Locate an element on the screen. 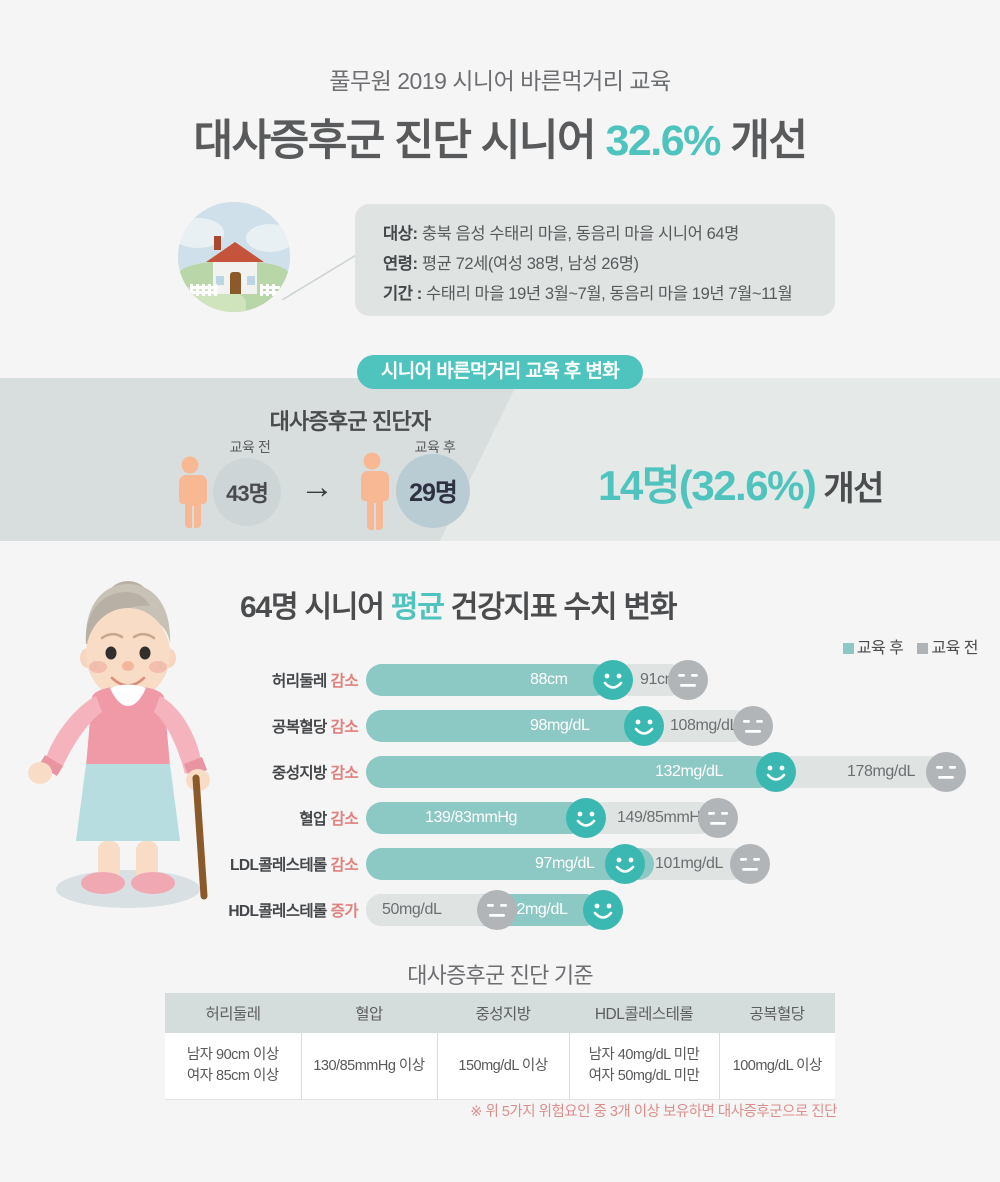 The height and width of the screenshot is (1182, 1000). header-subtitle: 풀무원 2019 시니어 바른먹거리 교육 is located at coordinates (500, 81).